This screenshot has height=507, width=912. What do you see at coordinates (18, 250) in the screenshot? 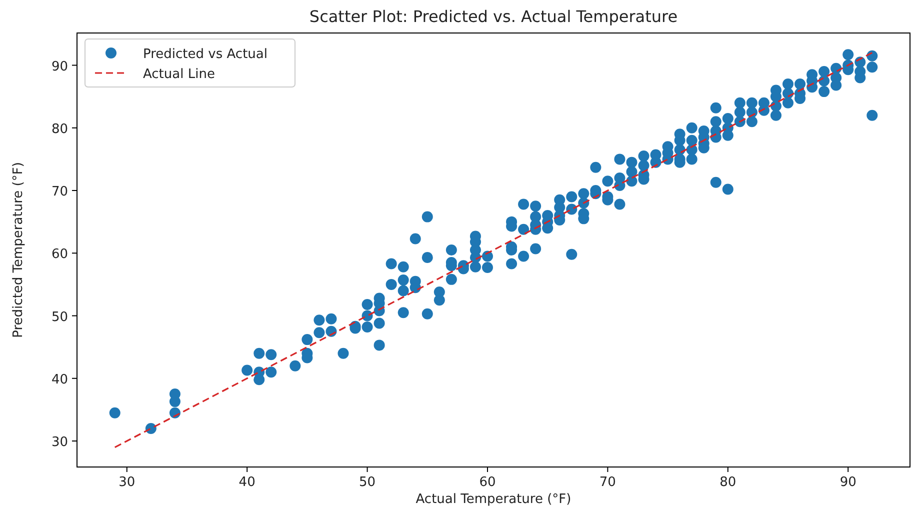
I see `y-axis-title: Predicted Temperature (°F)` at bounding box center [18, 250].